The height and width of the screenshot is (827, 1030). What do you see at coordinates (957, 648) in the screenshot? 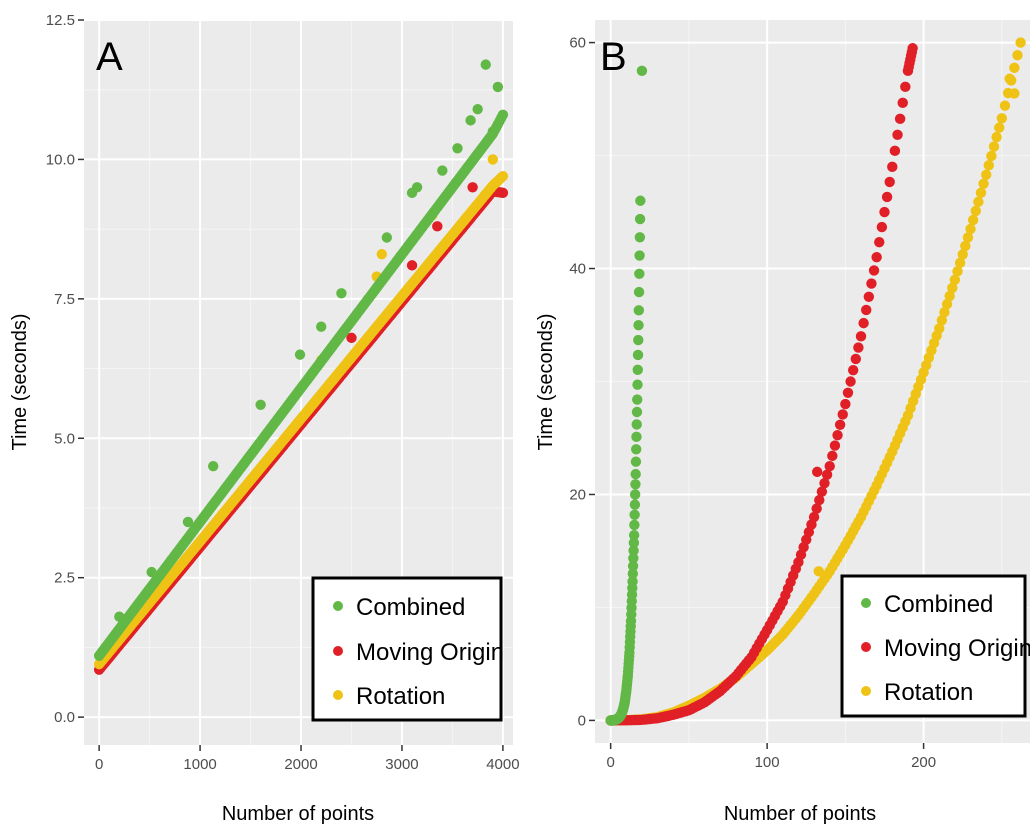
I see `panel-b-legend-label-moving-origin: Moving Origin` at bounding box center [957, 648].